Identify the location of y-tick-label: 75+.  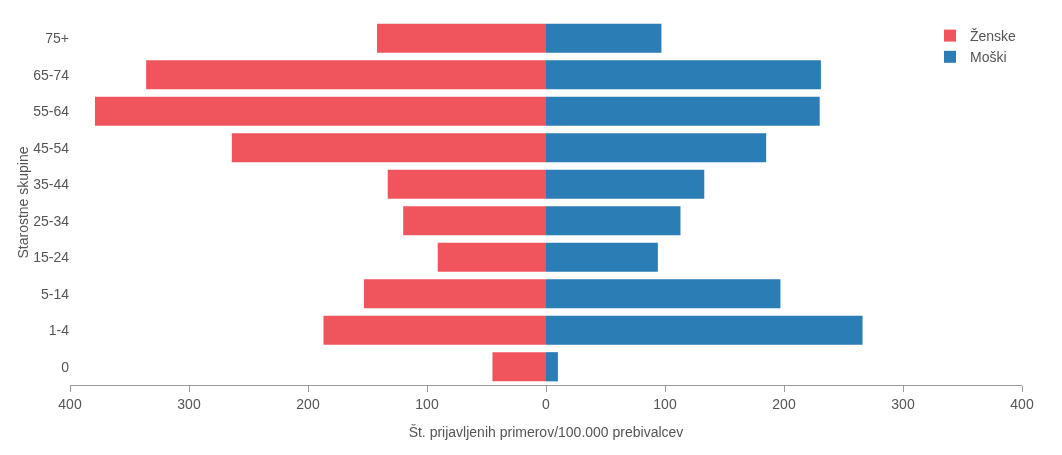
(57, 38).